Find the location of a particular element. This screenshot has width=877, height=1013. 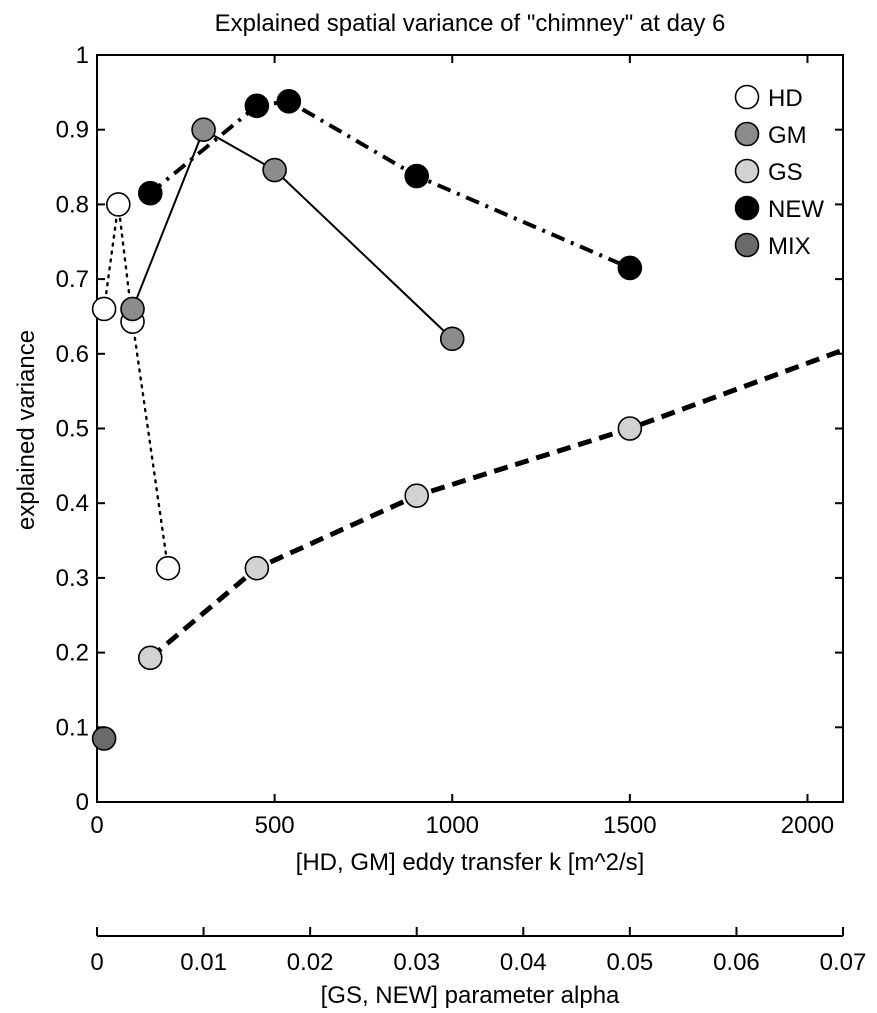

y-tick-label: 0.9 is located at coordinates (72, 130).